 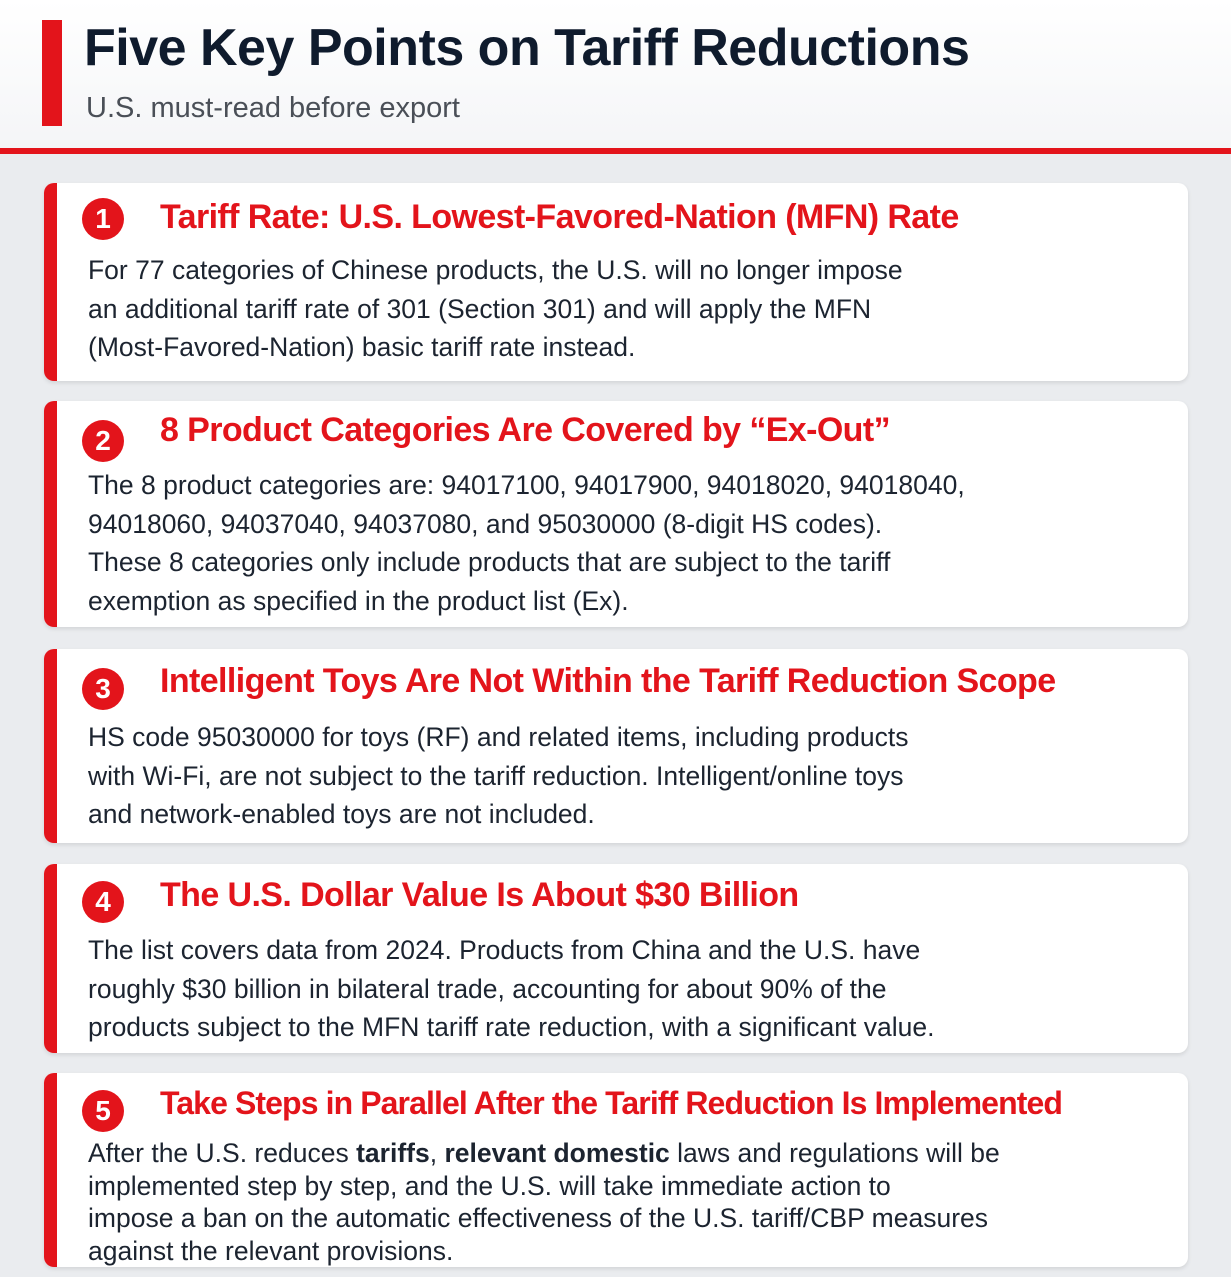 I want to click on header-divider, so click(x=615, y=151).